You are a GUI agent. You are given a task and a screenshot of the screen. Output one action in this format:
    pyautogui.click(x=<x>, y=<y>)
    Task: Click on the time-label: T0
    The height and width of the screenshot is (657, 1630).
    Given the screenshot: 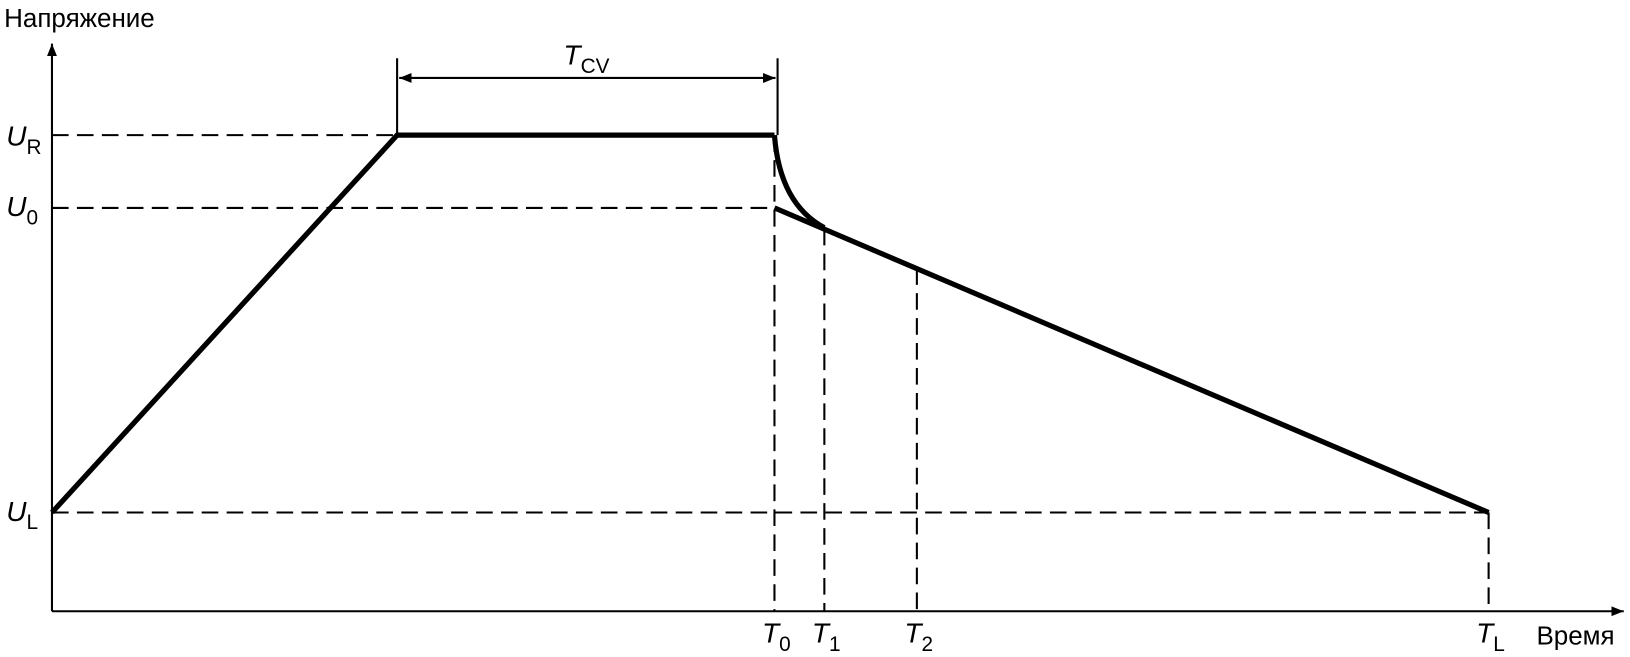 What is the action you would take?
    pyautogui.click(x=776, y=636)
    